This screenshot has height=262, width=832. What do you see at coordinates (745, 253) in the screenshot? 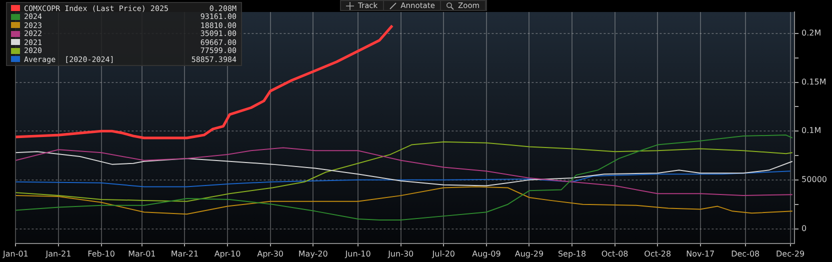
I see `x-tick-label: Dec-08` at bounding box center [745, 253].